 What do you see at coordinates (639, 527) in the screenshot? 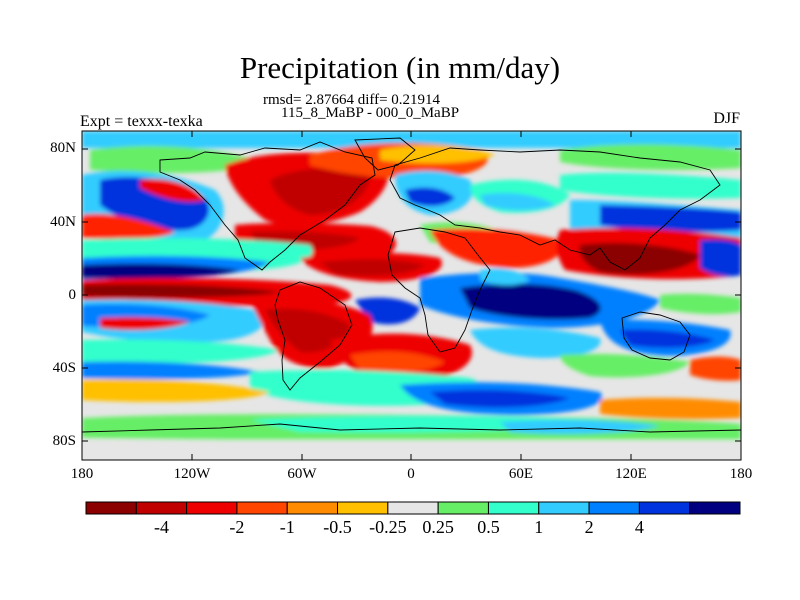
I see `colorbar-label: 4` at bounding box center [639, 527].